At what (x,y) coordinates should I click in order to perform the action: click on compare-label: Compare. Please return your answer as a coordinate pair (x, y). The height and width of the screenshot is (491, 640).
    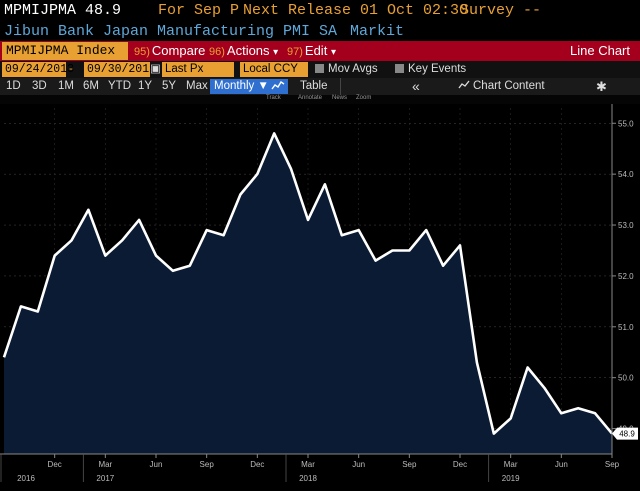
    Looking at the image, I should click on (178, 50).